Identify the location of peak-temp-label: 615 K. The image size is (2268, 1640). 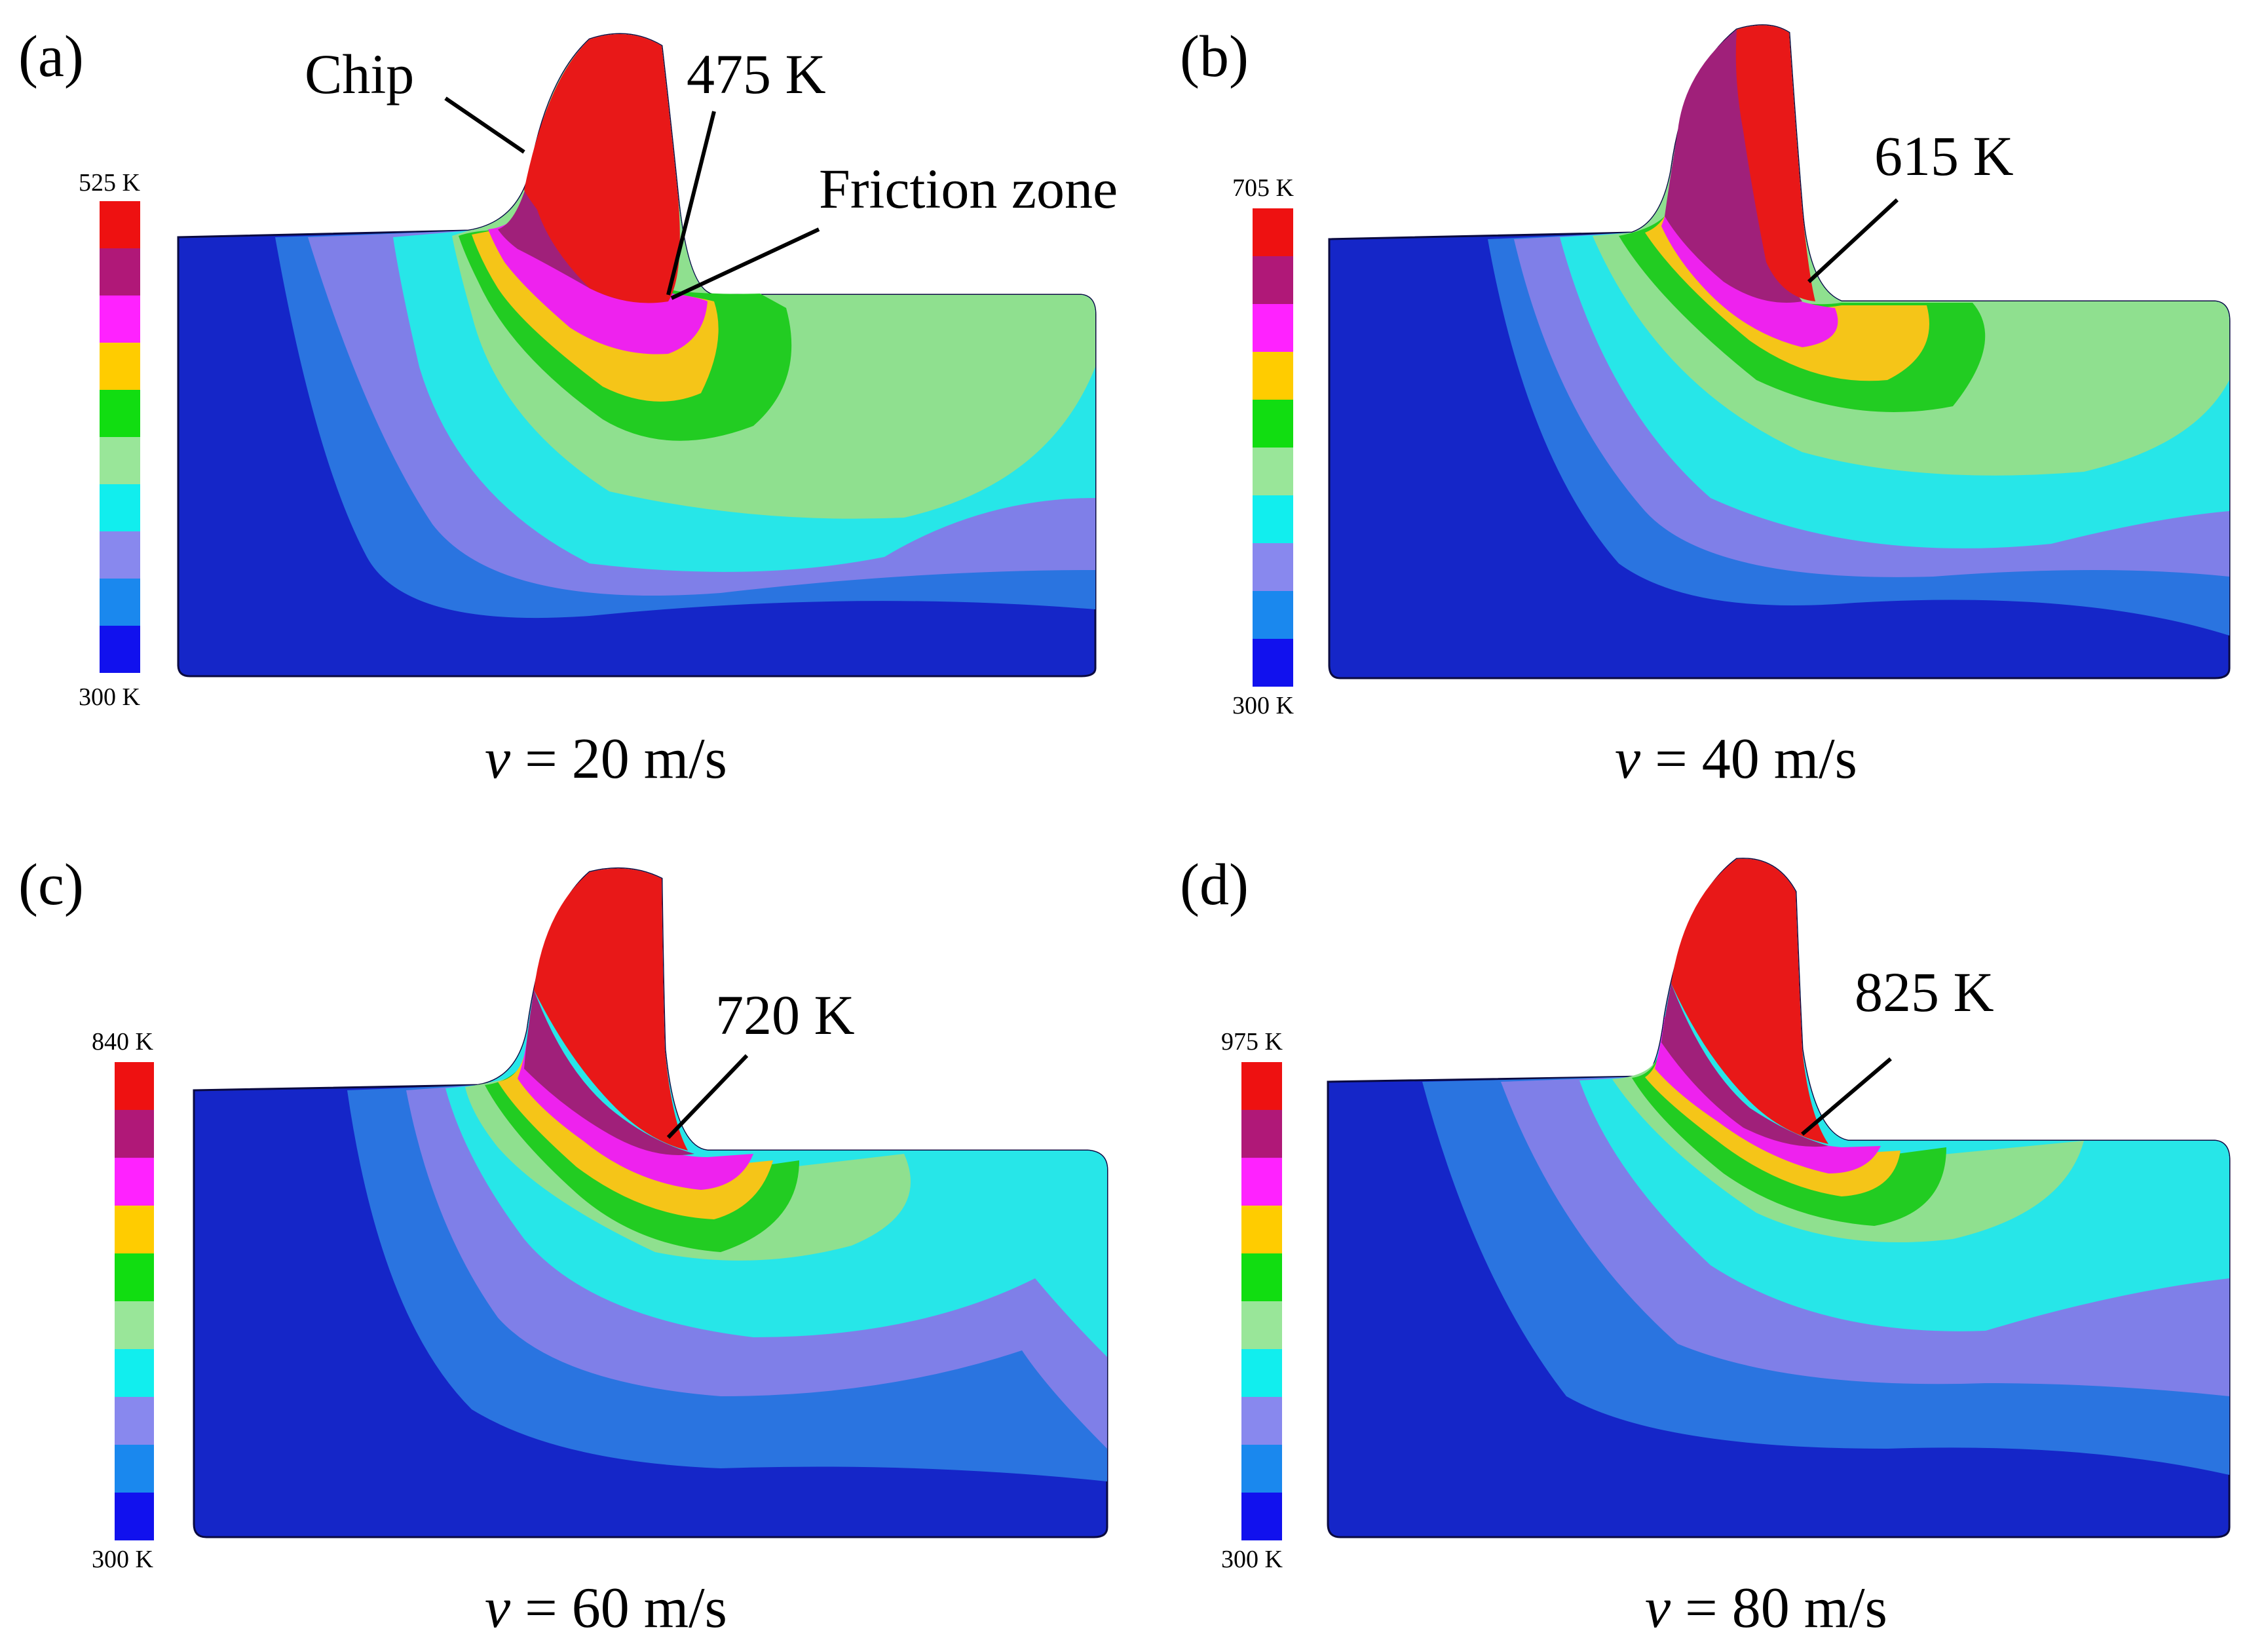
(1944, 155).